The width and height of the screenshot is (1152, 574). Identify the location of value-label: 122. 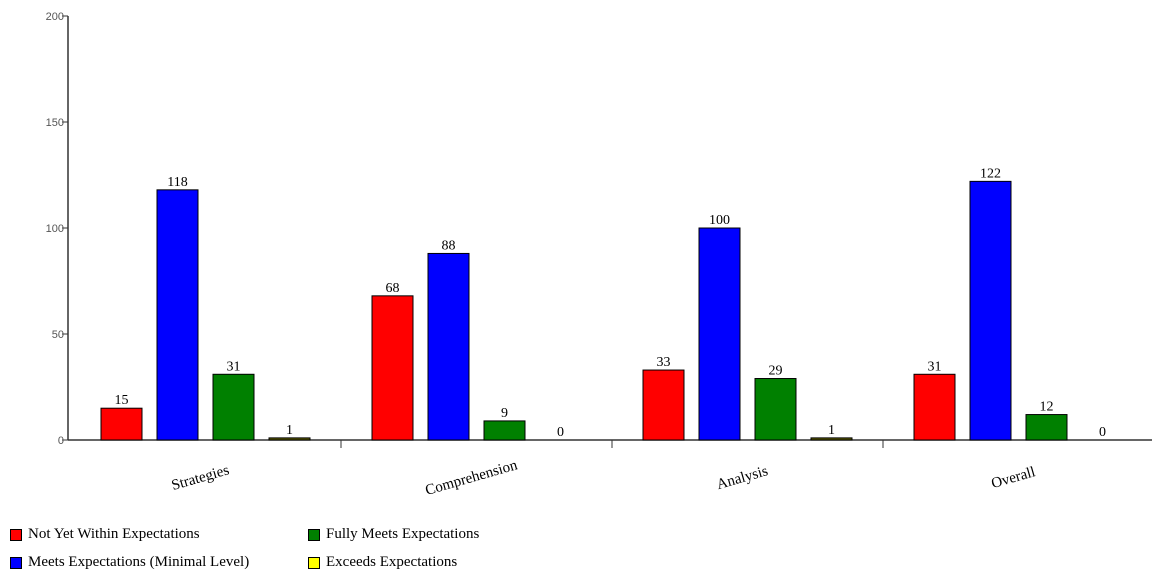
(990, 173).